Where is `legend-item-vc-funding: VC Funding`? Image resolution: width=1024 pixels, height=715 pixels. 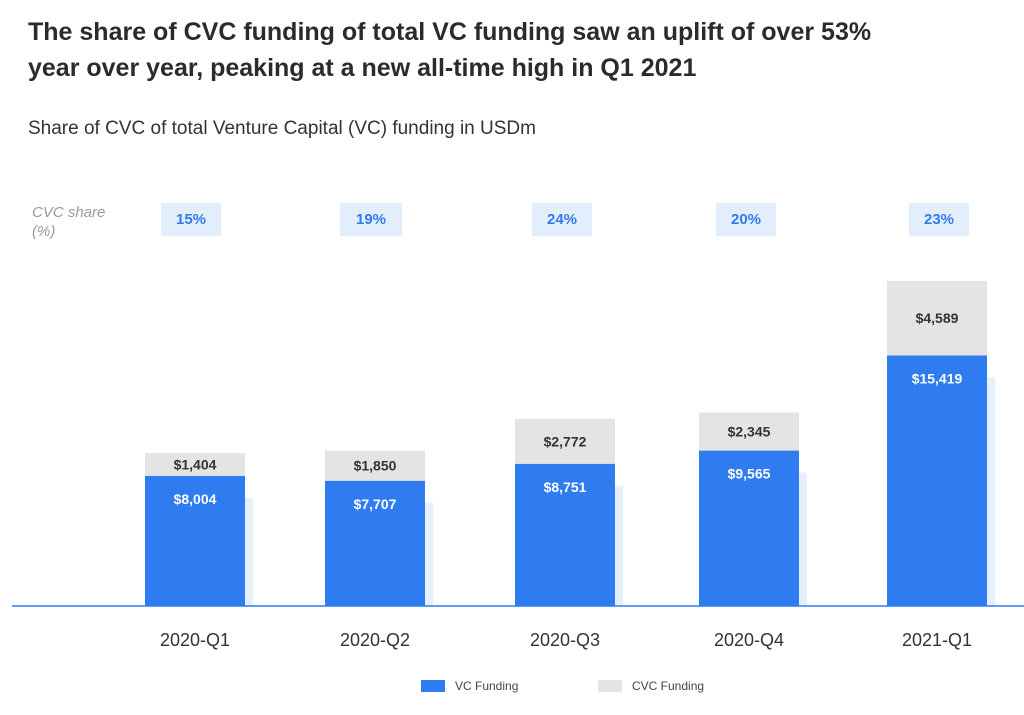 legend-item-vc-funding: VC Funding is located at coordinates (469, 686).